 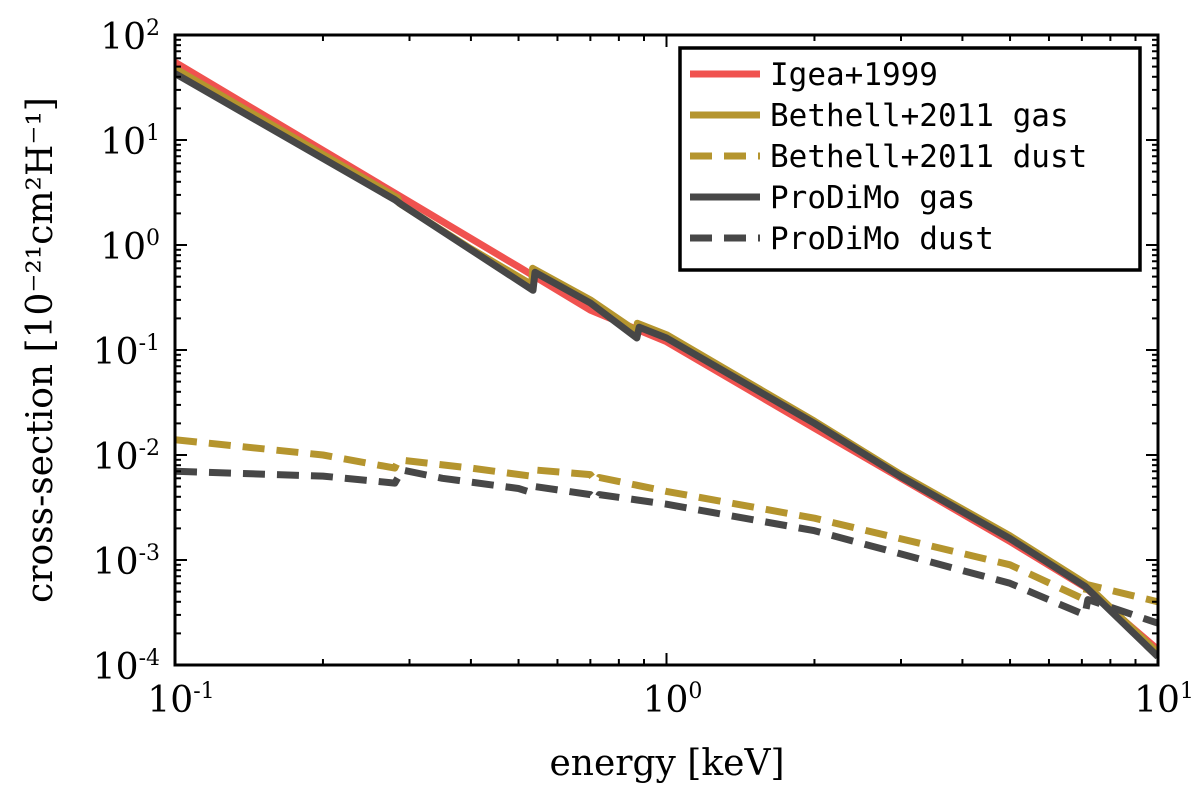 I want to click on x-axis-label: energy [keV], so click(x=666, y=763).